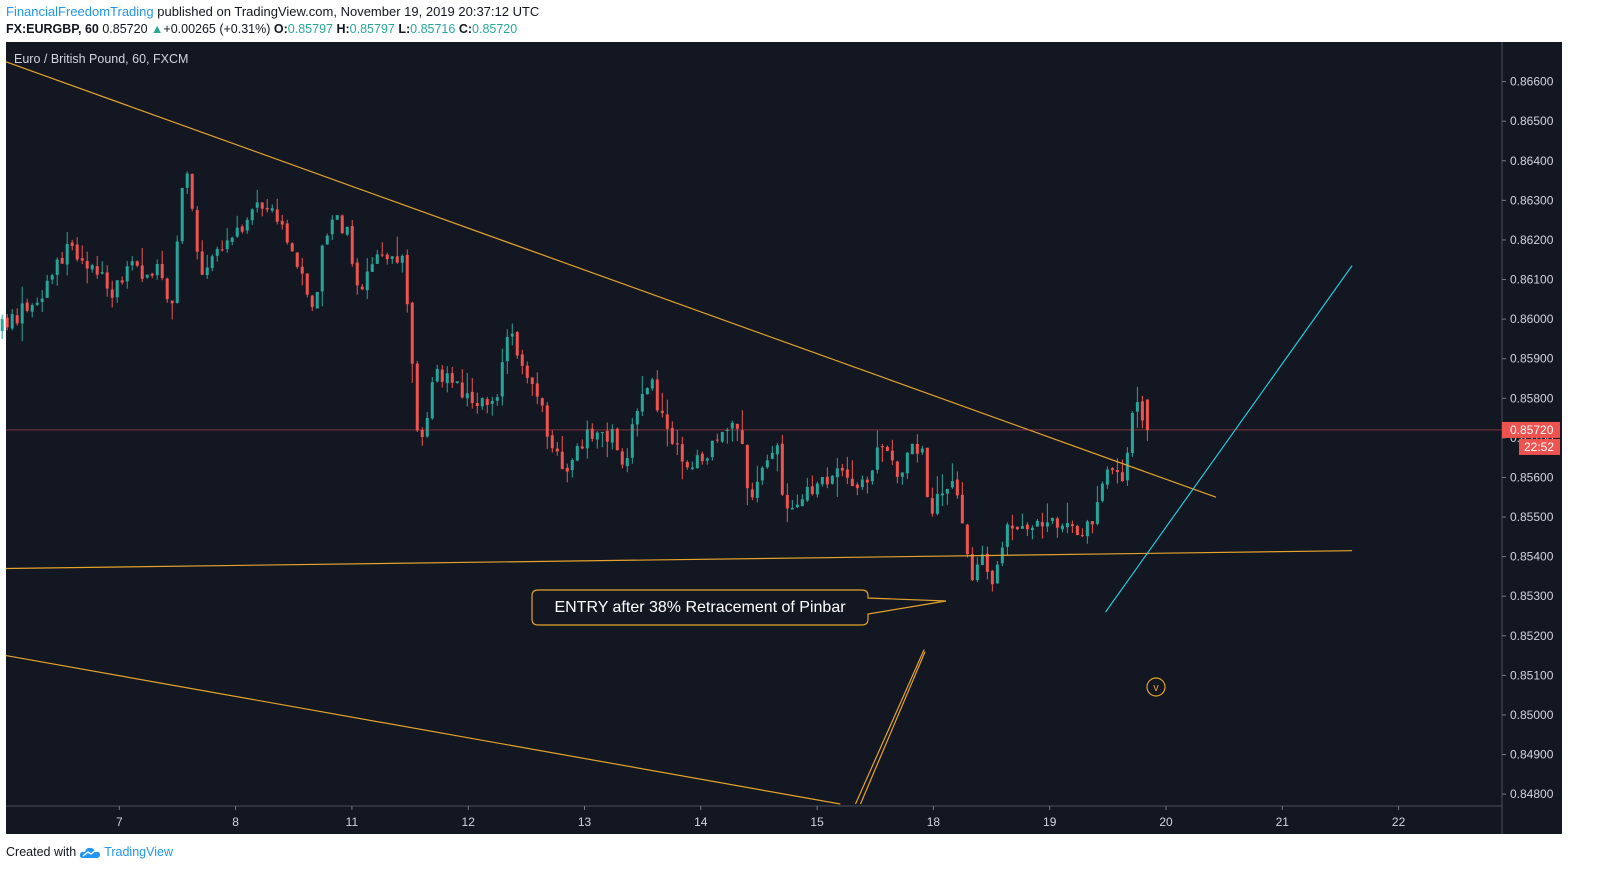  I want to click on y-tick-label: 0.85900, so click(1532, 359).